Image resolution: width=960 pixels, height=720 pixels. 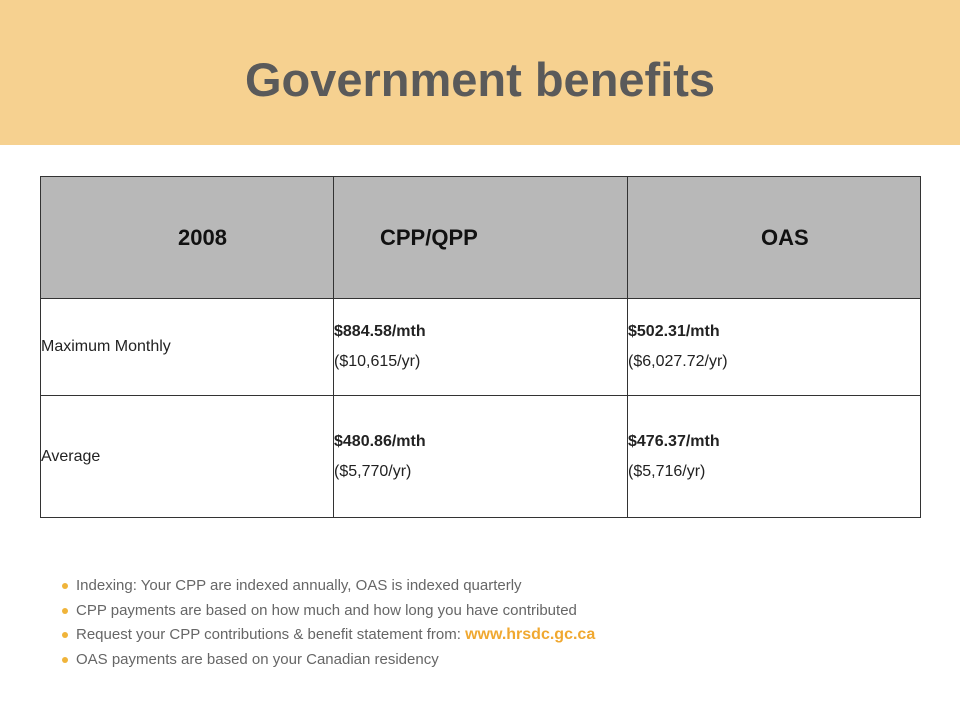 What do you see at coordinates (380, 331) in the screenshot?
I see `cpp-max-monthly: $884.58/mth` at bounding box center [380, 331].